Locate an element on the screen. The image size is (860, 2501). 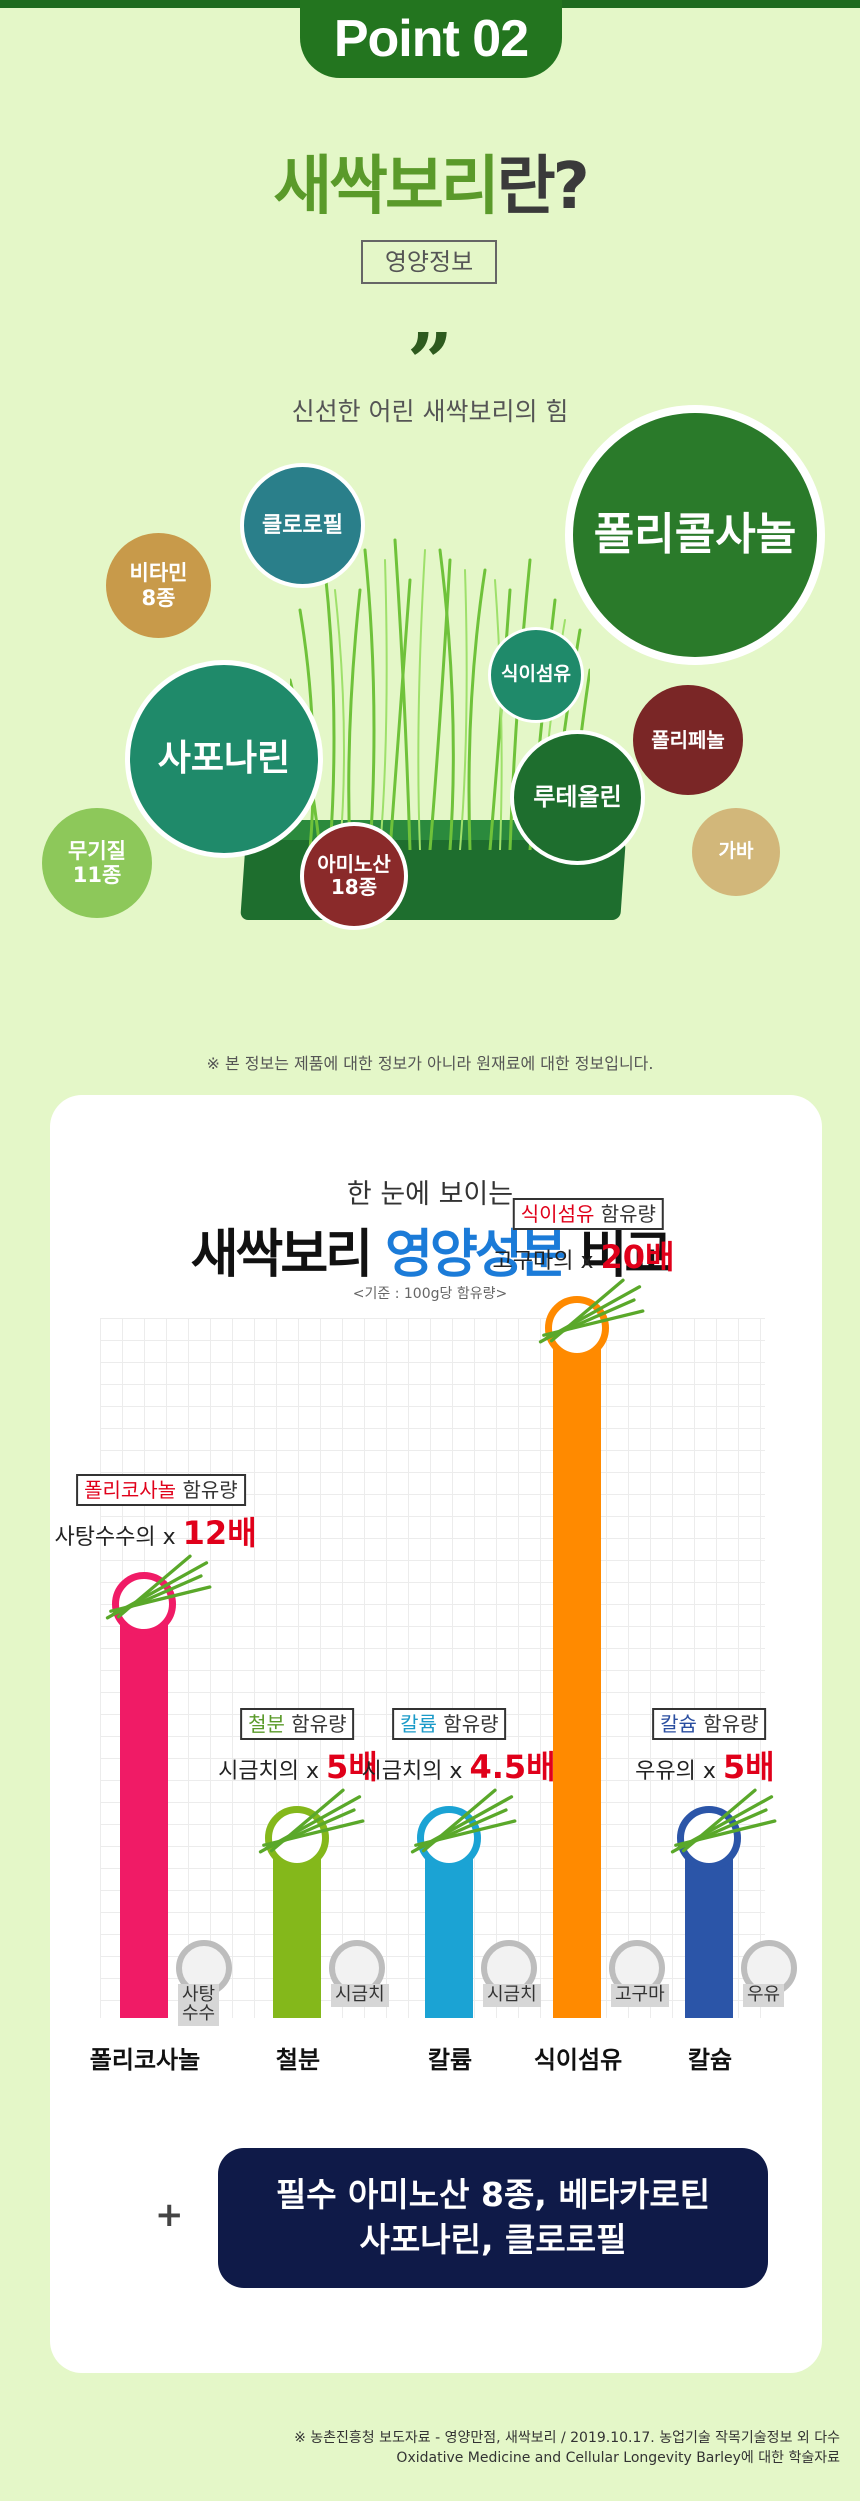
title-dark: 란? is located at coordinates (543, 187).